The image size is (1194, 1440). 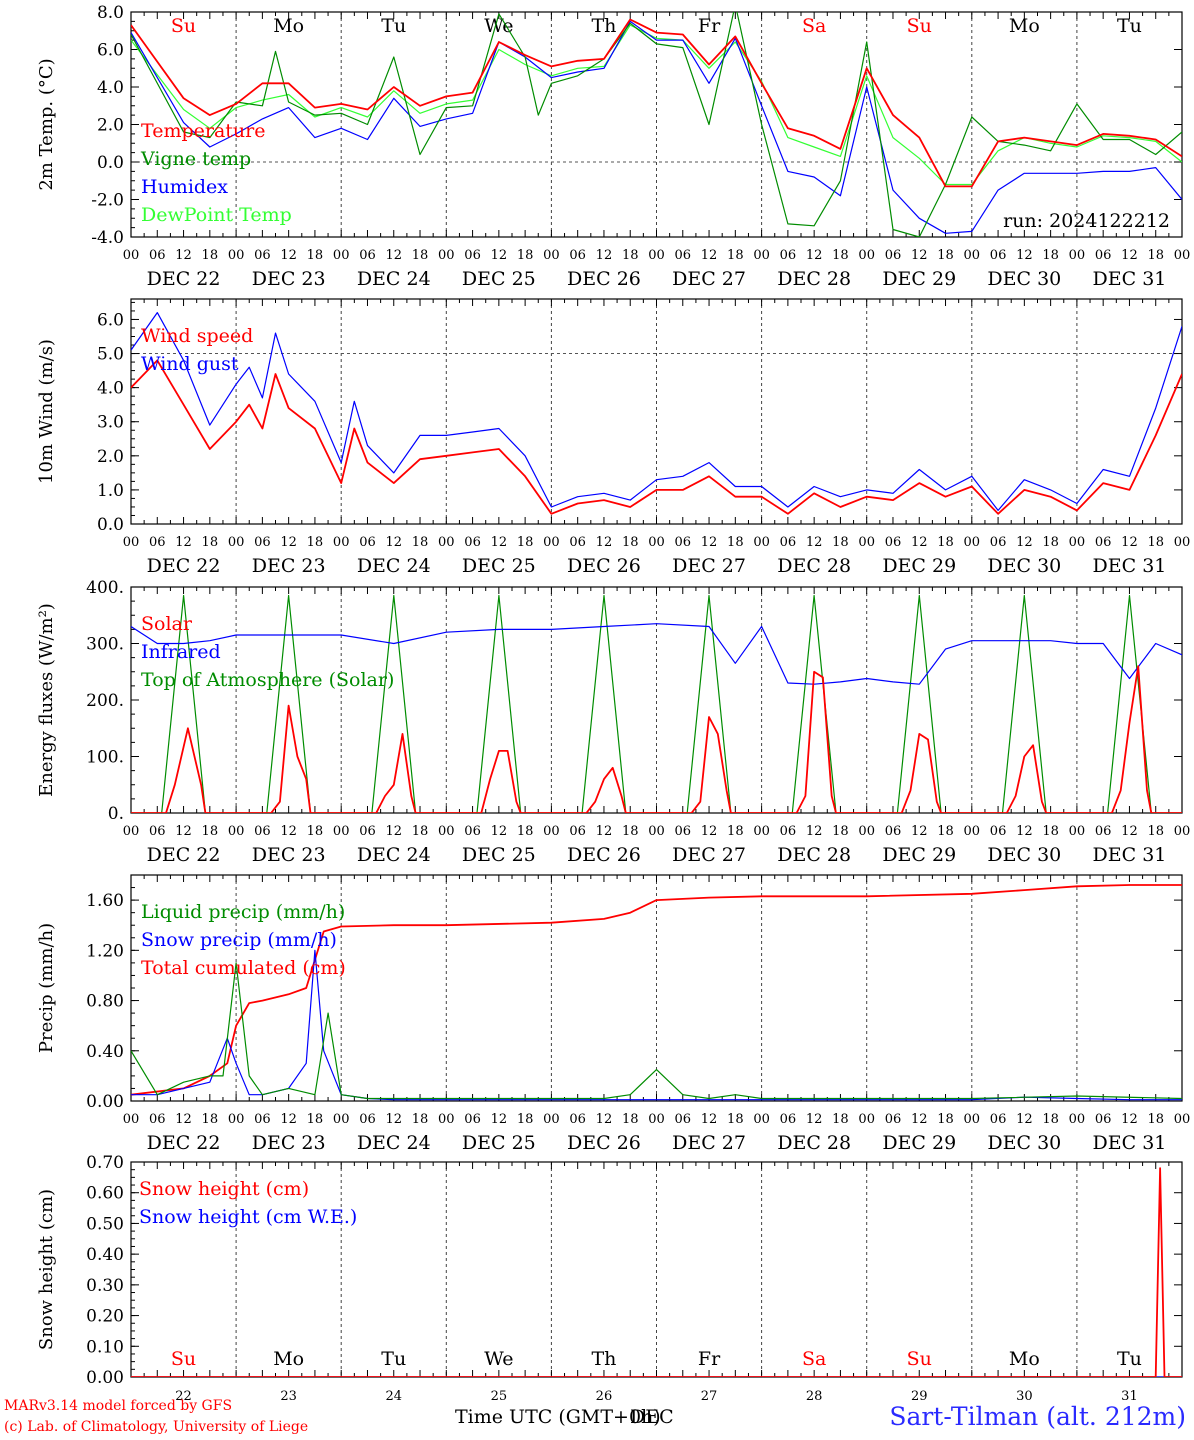 What do you see at coordinates (181, 652) in the screenshot?
I see `legend-entry: Infrared` at bounding box center [181, 652].